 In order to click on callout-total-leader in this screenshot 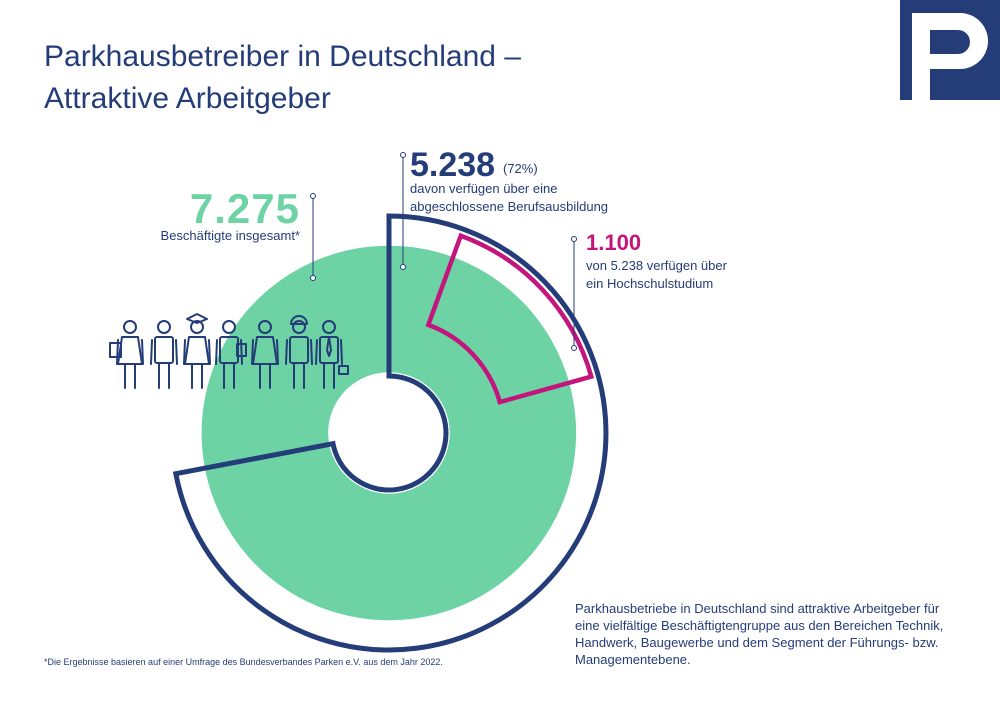, I will do `click(313, 237)`.